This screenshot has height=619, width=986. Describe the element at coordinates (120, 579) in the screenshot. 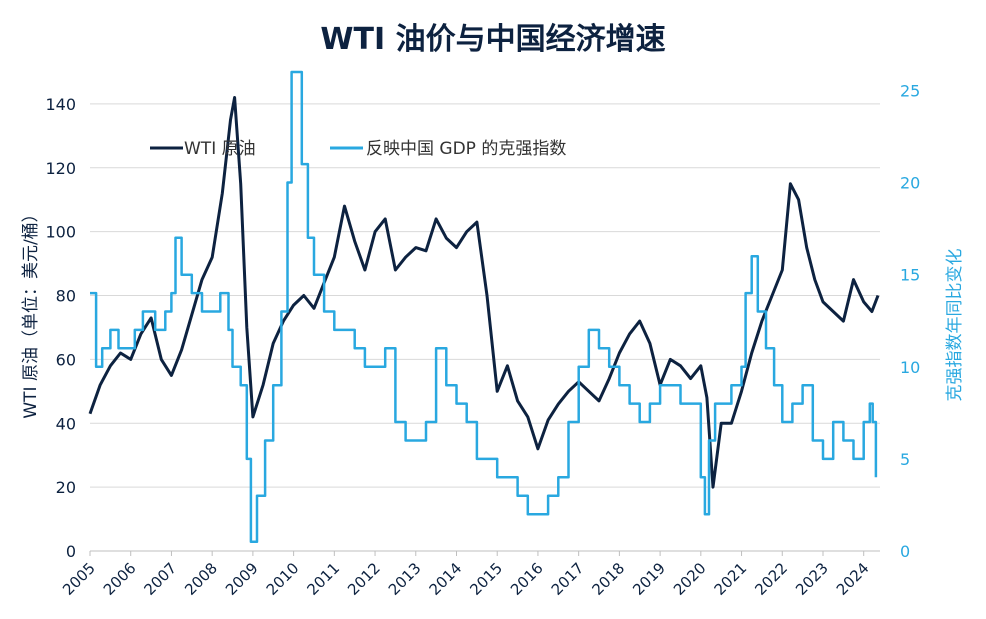

I see `x-tick-label: 2006` at that location.